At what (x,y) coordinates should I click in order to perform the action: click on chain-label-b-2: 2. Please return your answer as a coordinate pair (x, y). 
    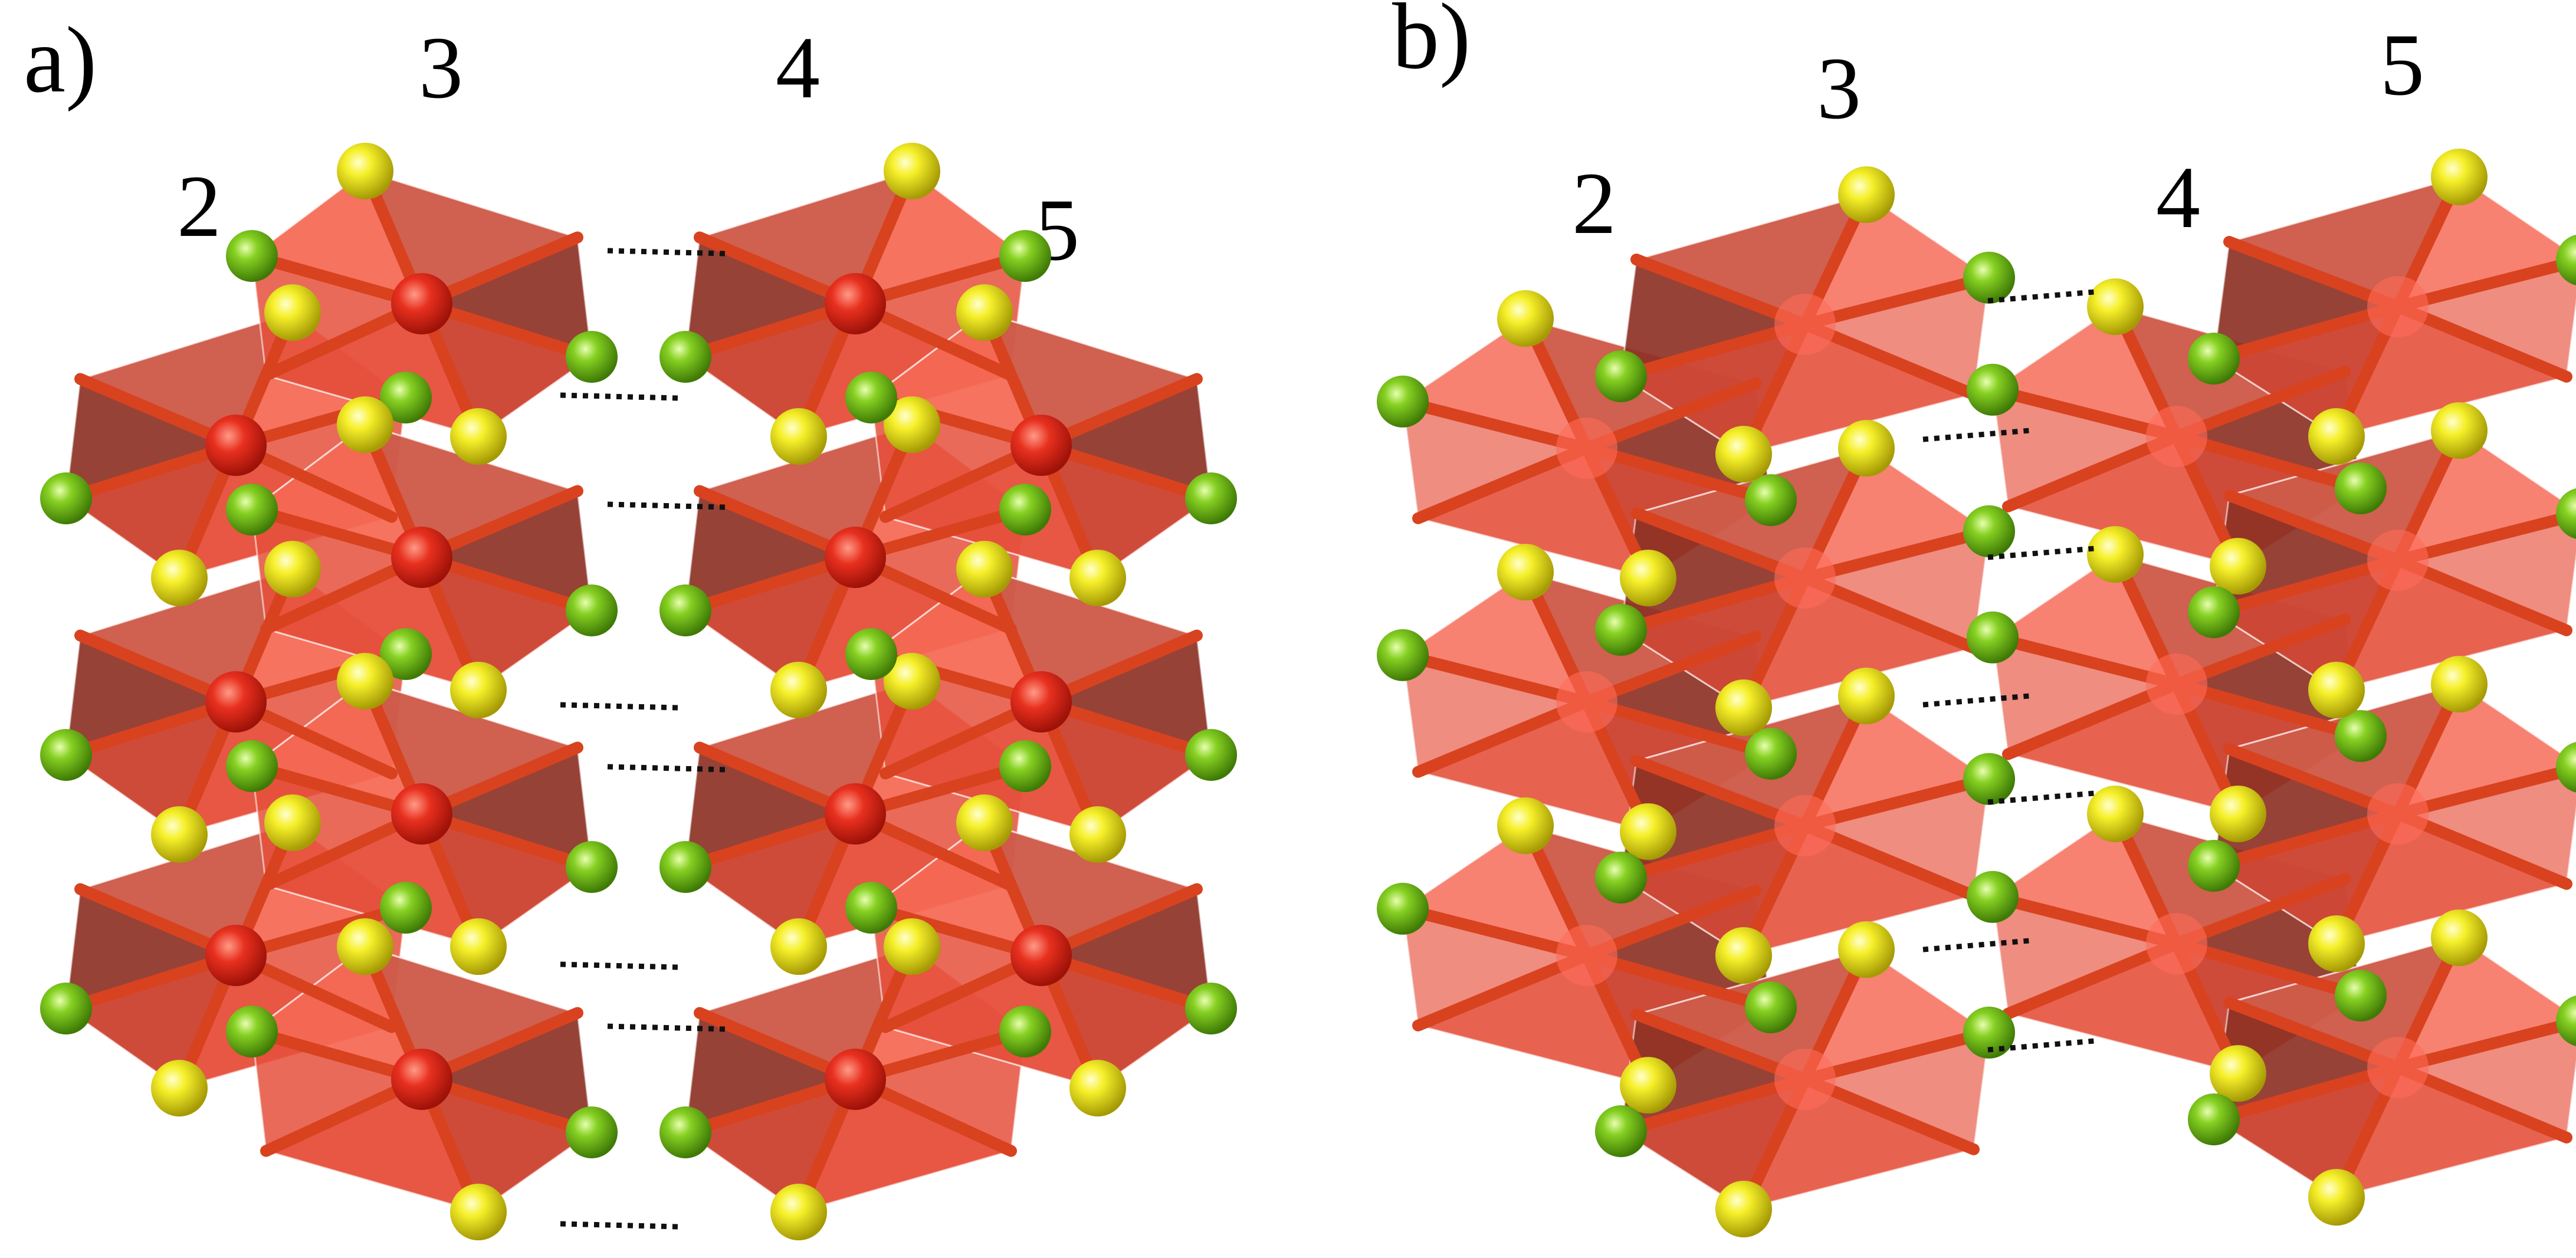
    Looking at the image, I should click on (1594, 203).